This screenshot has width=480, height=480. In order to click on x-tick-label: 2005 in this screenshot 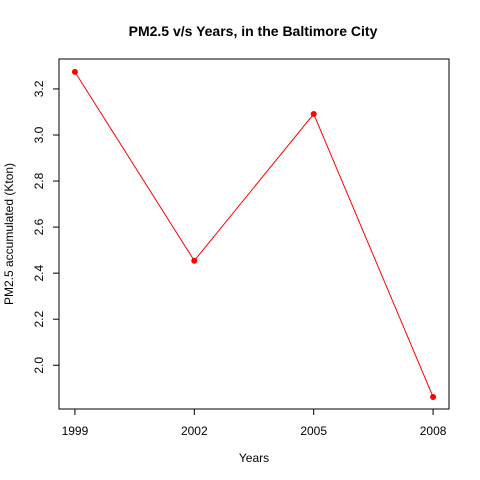, I will do `click(313, 431)`.